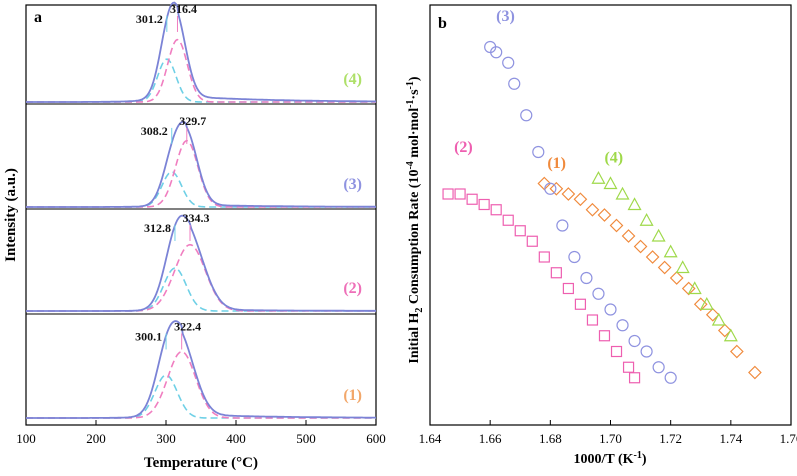 The width and height of the screenshot is (797, 476). I want to click on panel-a-curve-1-label: (4), so click(352, 79).